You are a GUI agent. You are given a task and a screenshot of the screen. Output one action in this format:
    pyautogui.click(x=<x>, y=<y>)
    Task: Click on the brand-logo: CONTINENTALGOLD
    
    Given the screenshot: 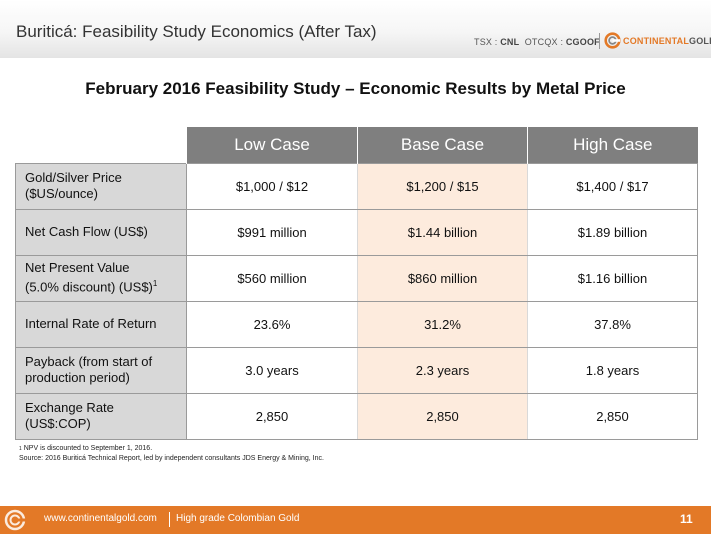 What is the action you would take?
    pyautogui.click(x=657, y=40)
    